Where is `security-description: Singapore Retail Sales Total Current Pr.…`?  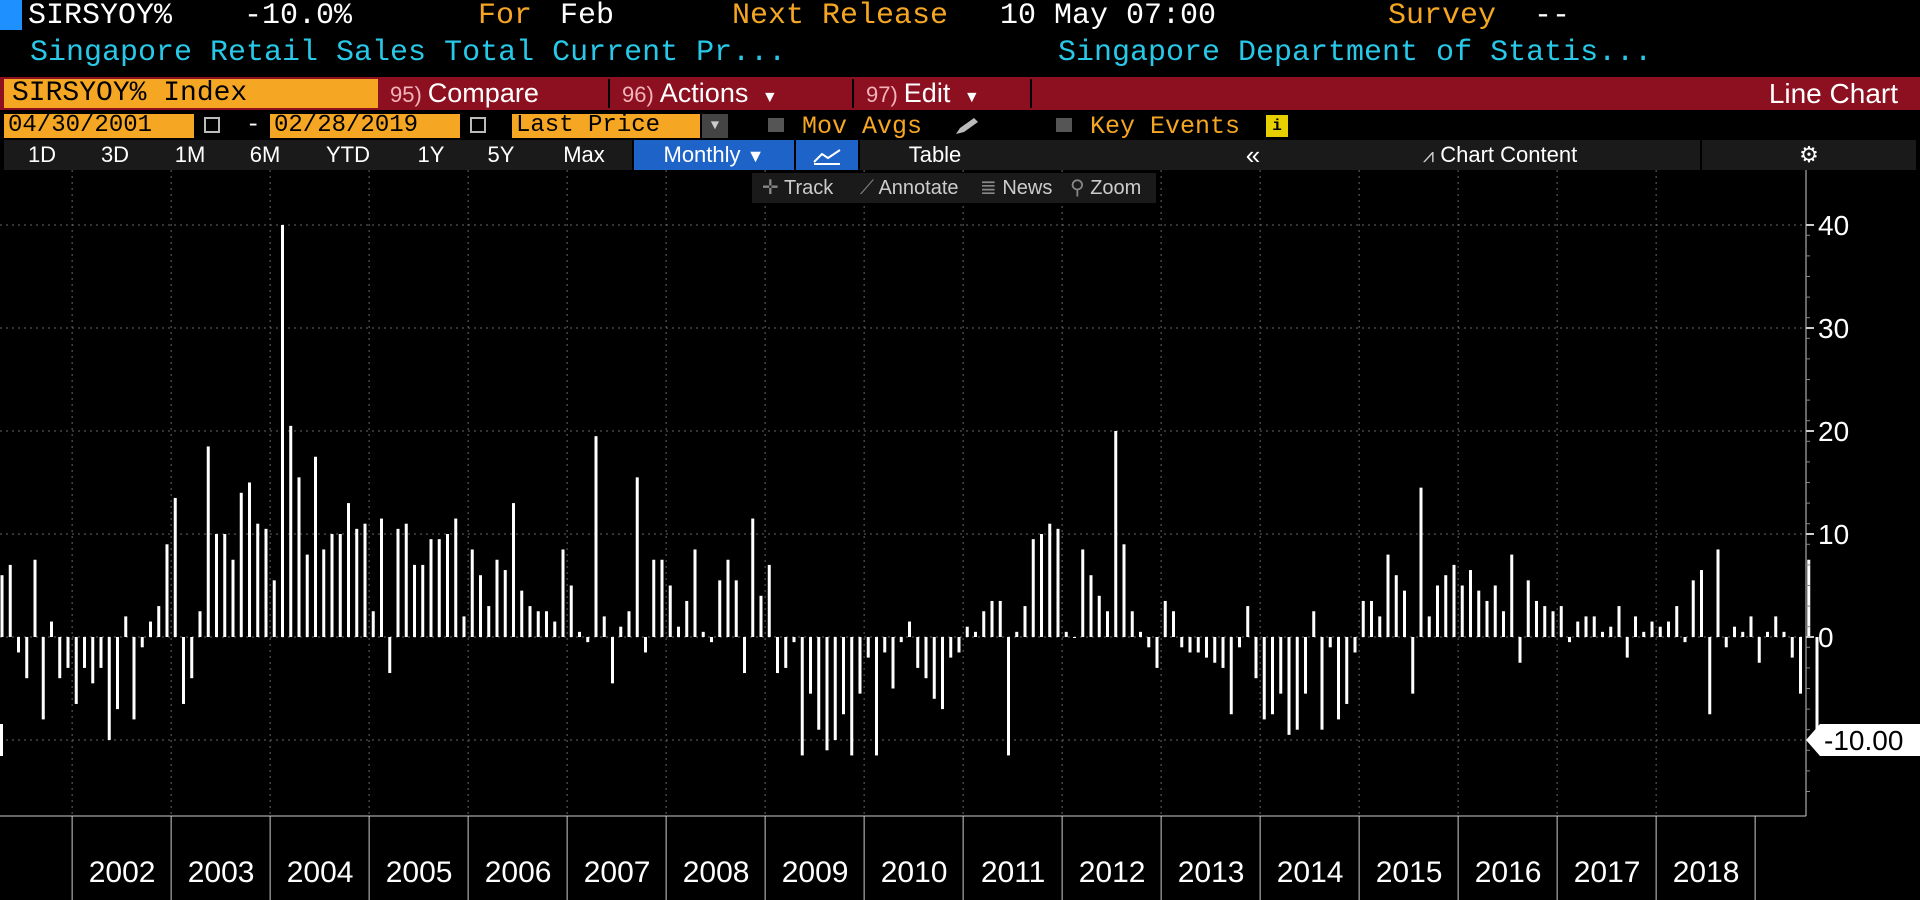 security-description: Singapore Retail Sales Total Current Pr.… is located at coordinates (960, 54).